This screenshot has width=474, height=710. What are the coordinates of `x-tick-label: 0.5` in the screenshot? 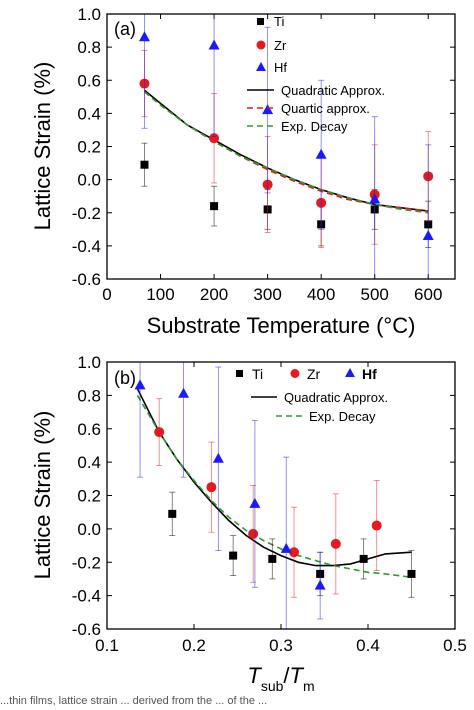 It's located at (455, 645).